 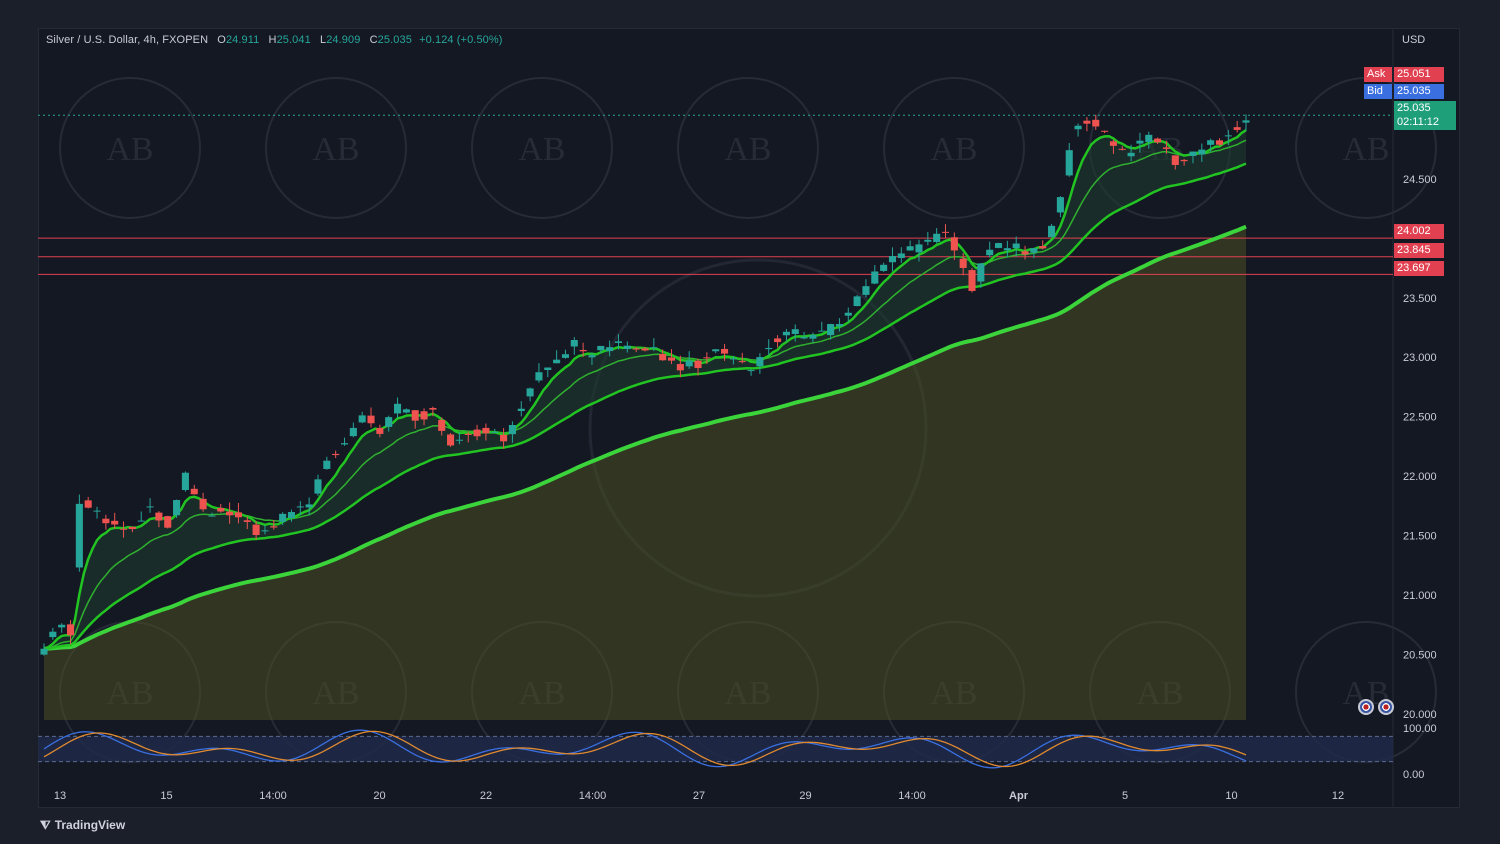 What do you see at coordinates (293, 40) in the screenshot?
I see `high-value: 25.041` at bounding box center [293, 40].